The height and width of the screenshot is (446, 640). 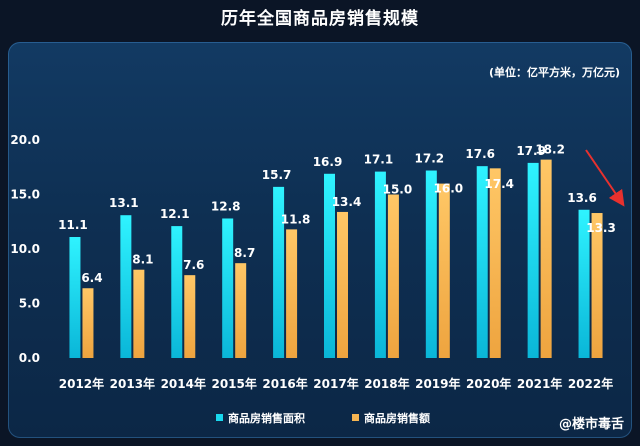 I want to click on legend-label-amount: 商品房销售额, so click(x=397, y=418).